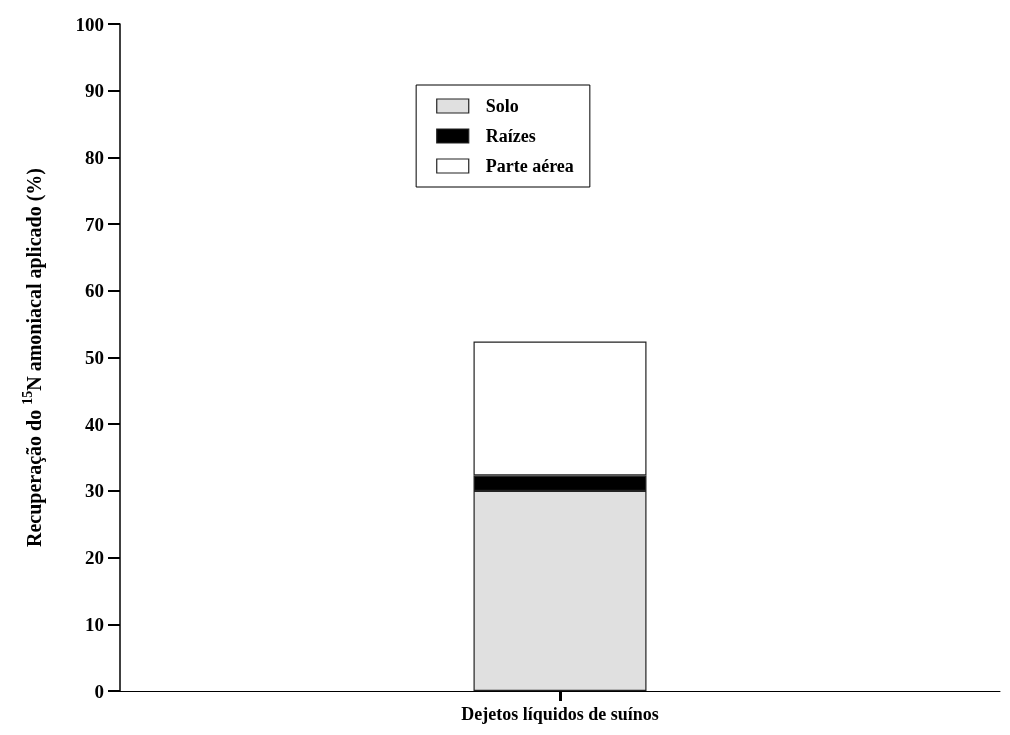 The image size is (1010, 735). Describe the element at coordinates (94, 624) in the screenshot. I see `y-tick-label: 10` at that location.